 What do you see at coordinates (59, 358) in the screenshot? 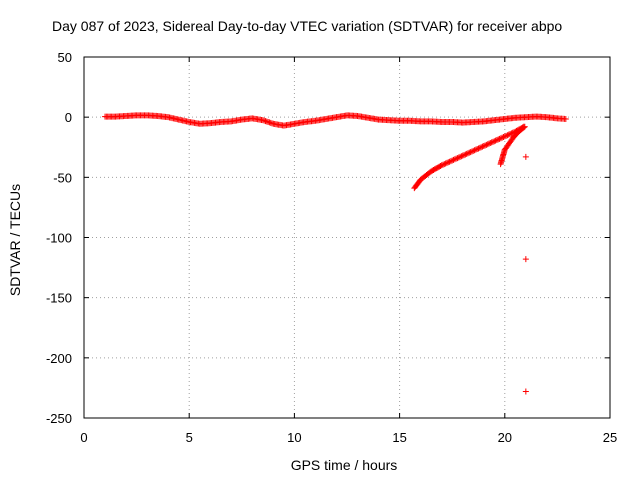
I see `y-tick-label: -200` at bounding box center [59, 358].